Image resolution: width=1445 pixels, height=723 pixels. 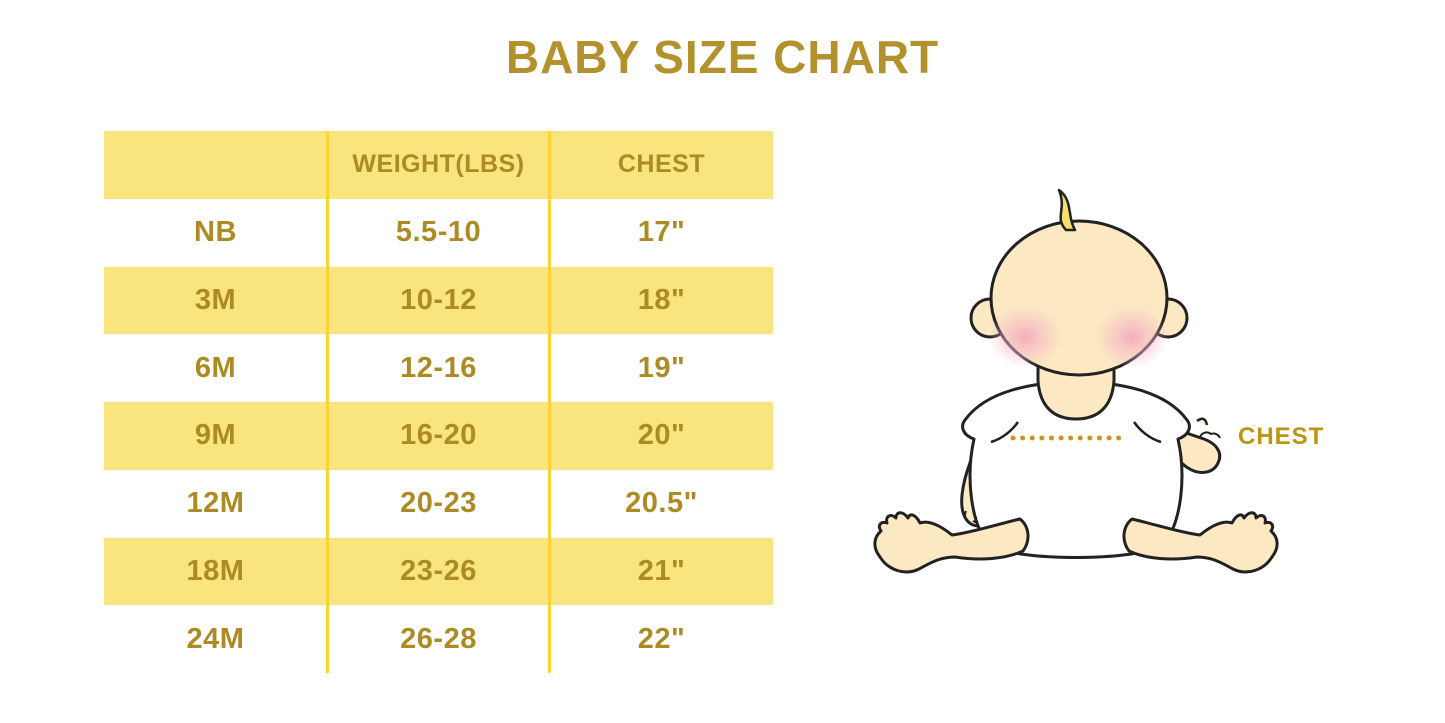 I want to click on cell-weight: 5.5-10, so click(x=438, y=232).